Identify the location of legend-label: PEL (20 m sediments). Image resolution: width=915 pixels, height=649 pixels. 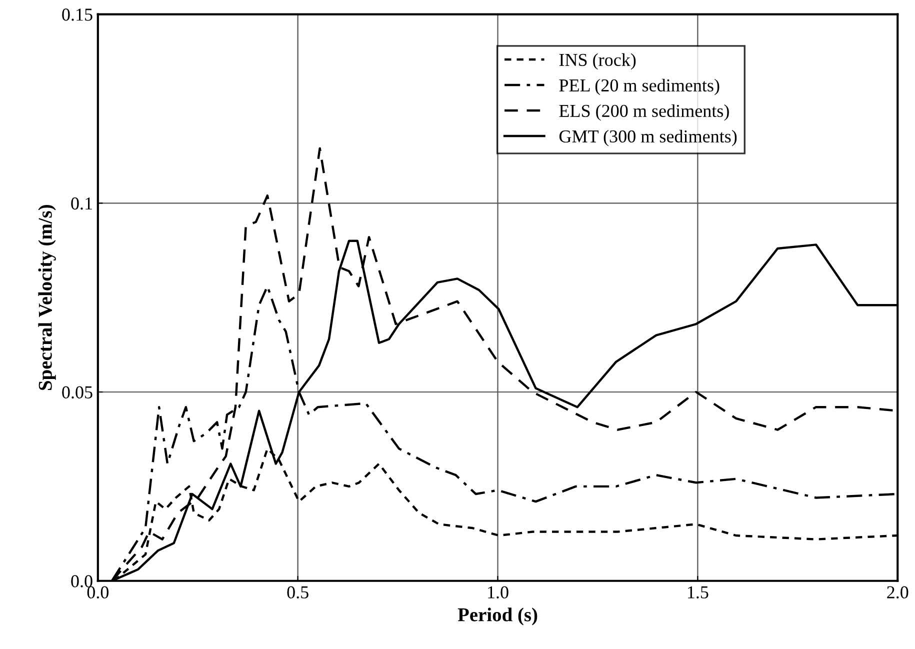
(639, 87).